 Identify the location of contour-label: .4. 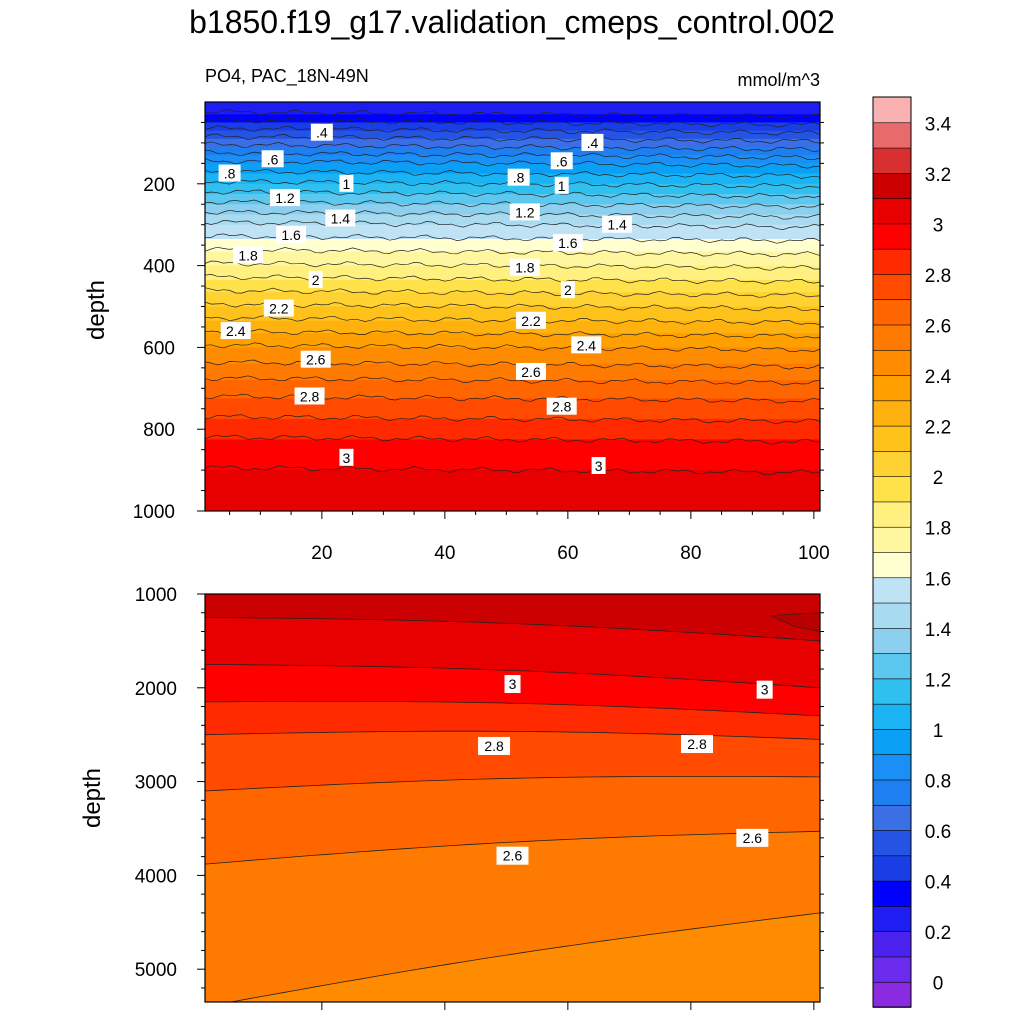
(592, 142).